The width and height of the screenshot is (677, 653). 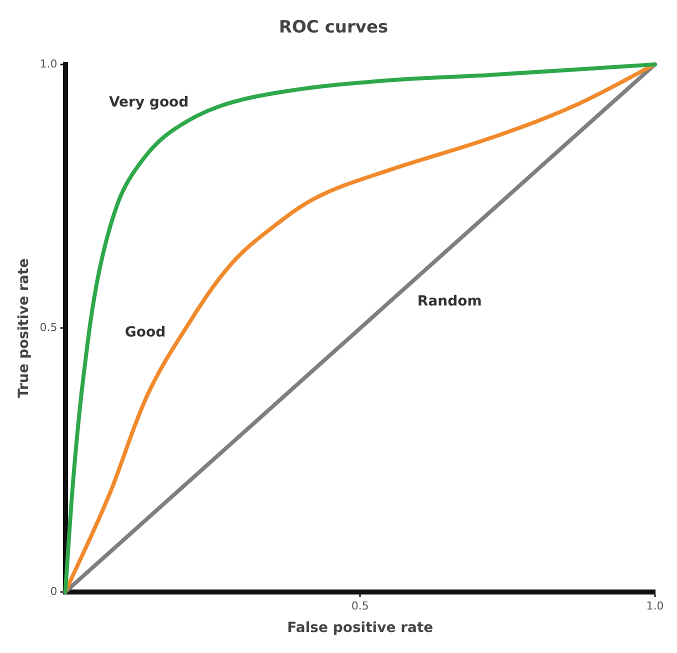 I want to click on y-tick-label: 0.5, so click(x=49, y=327).